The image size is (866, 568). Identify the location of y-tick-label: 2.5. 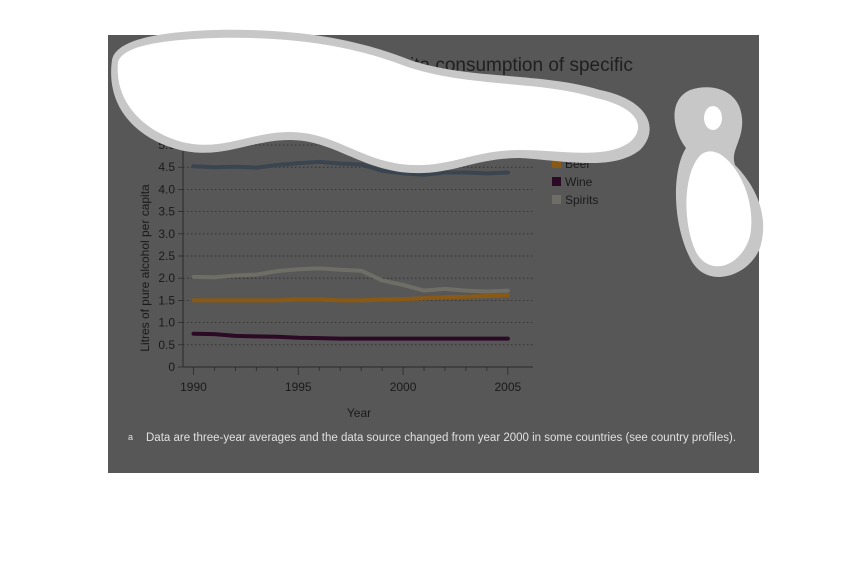
(166, 256).